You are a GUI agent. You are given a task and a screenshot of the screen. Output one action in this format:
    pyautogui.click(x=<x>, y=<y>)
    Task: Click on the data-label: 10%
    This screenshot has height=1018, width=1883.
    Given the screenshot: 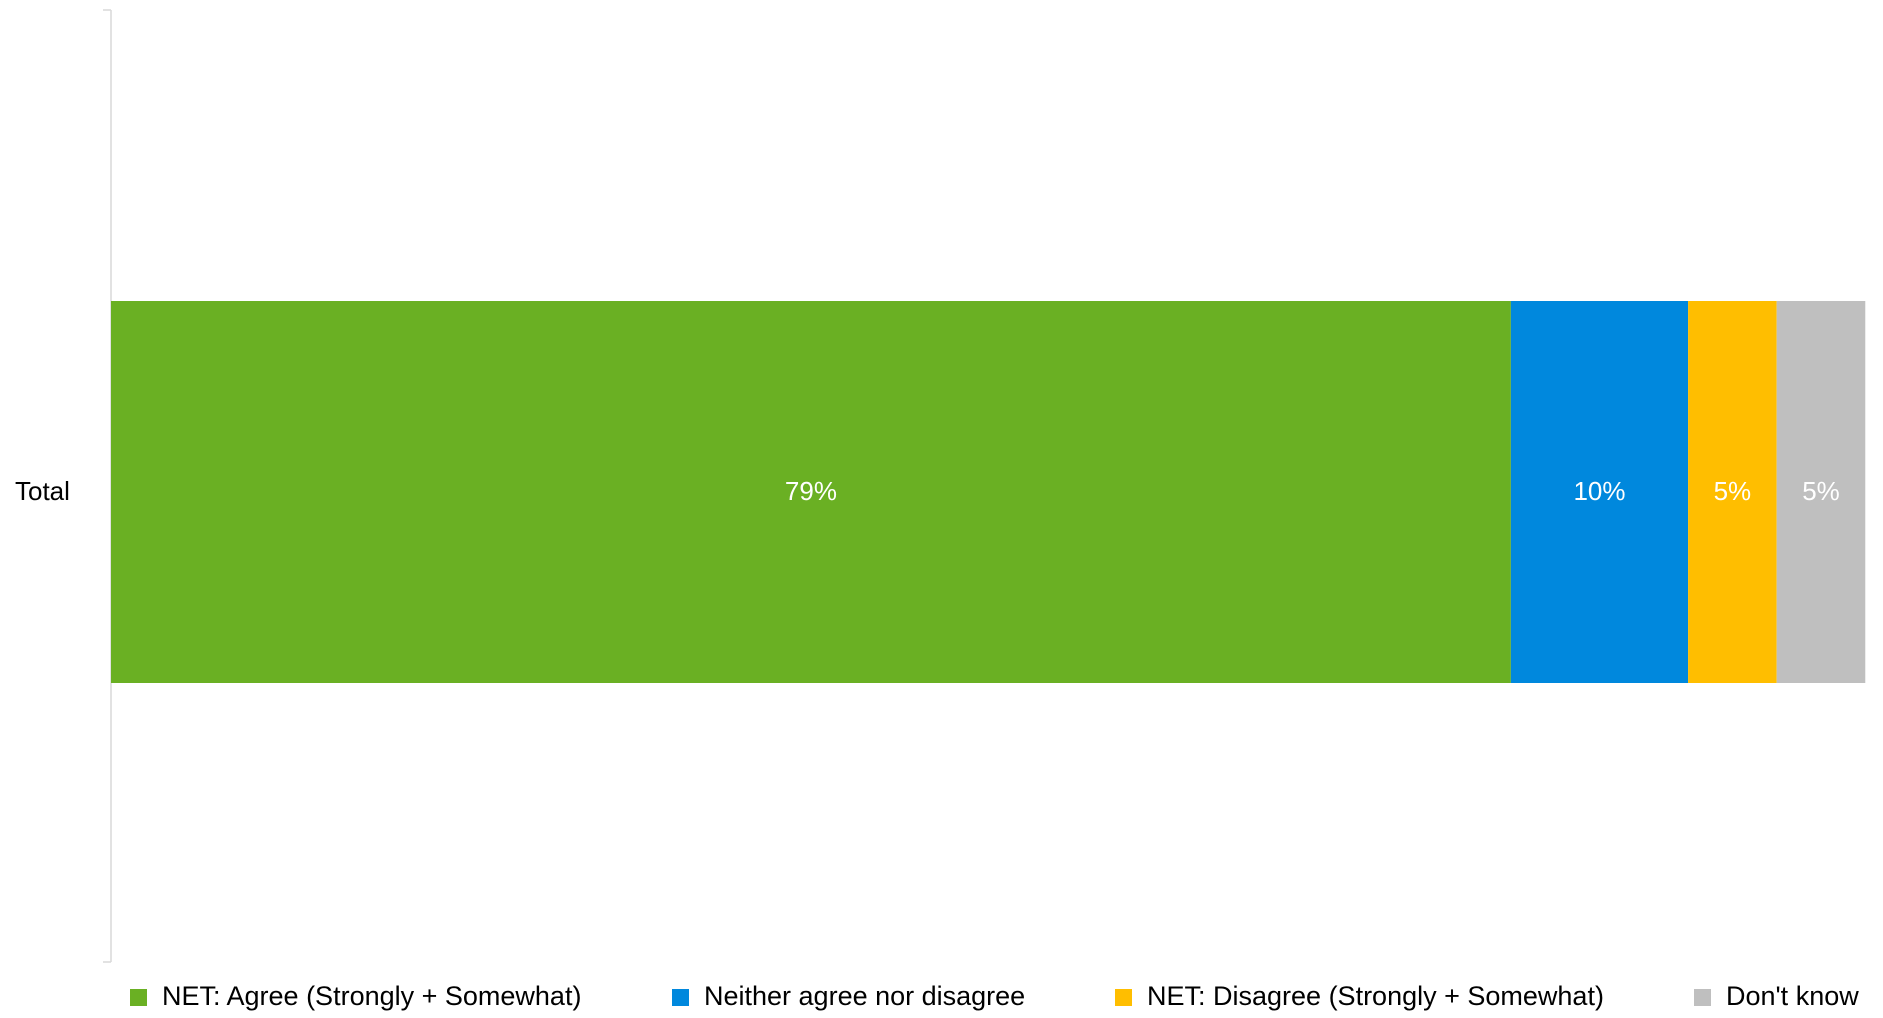 What is the action you would take?
    pyautogui.click(x=1599, y=491)
    